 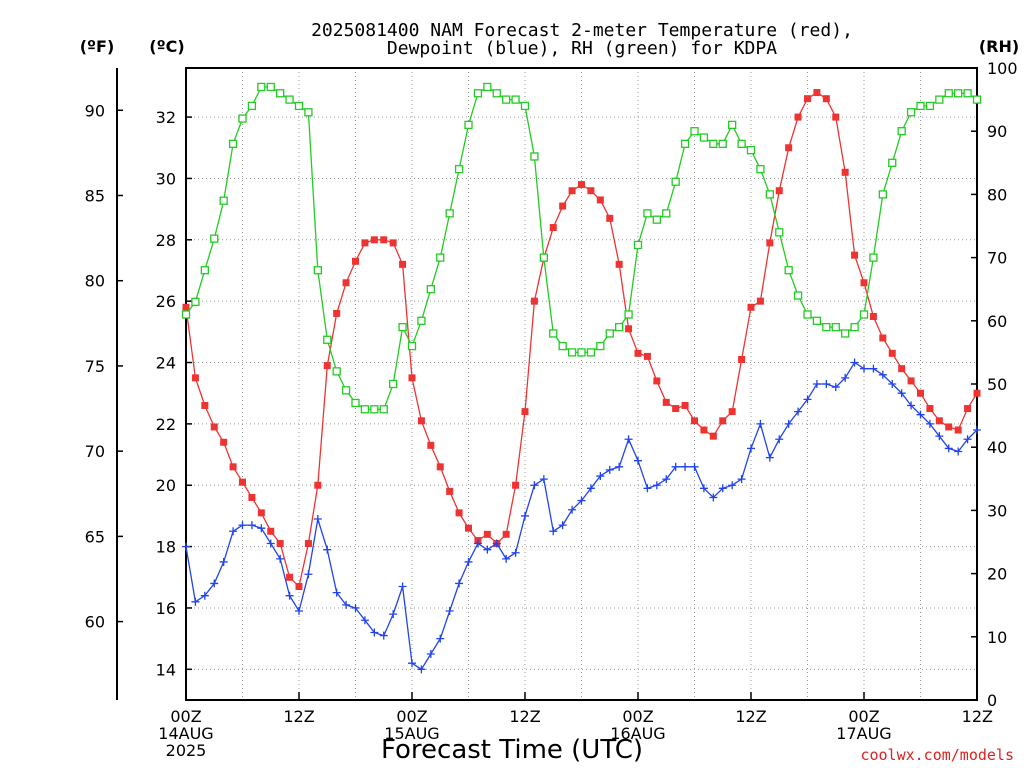 I want to click on x-tick-label: 12Z, so click(x=977, y=716).